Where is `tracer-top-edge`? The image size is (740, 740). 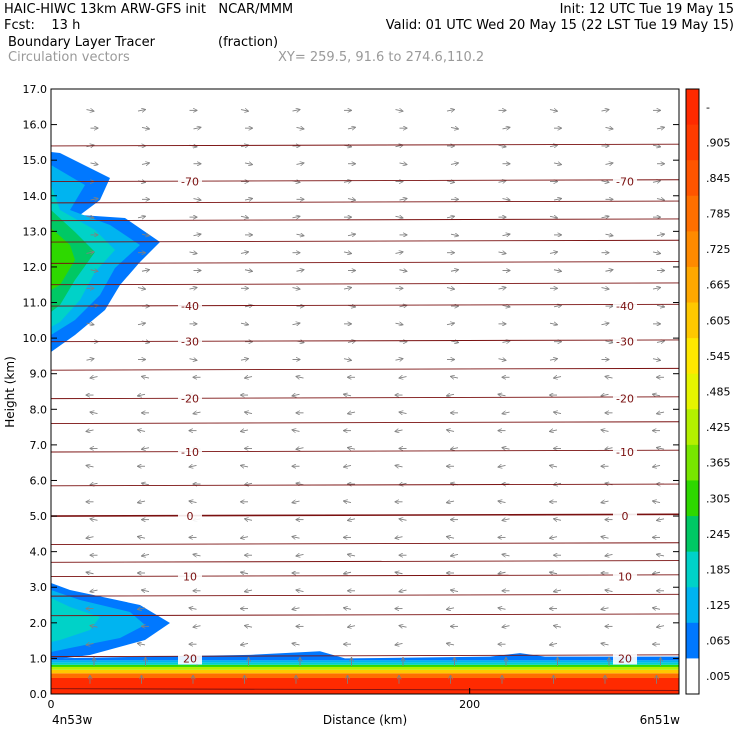 tracer-top-edge is located at coordinates (365, 656).